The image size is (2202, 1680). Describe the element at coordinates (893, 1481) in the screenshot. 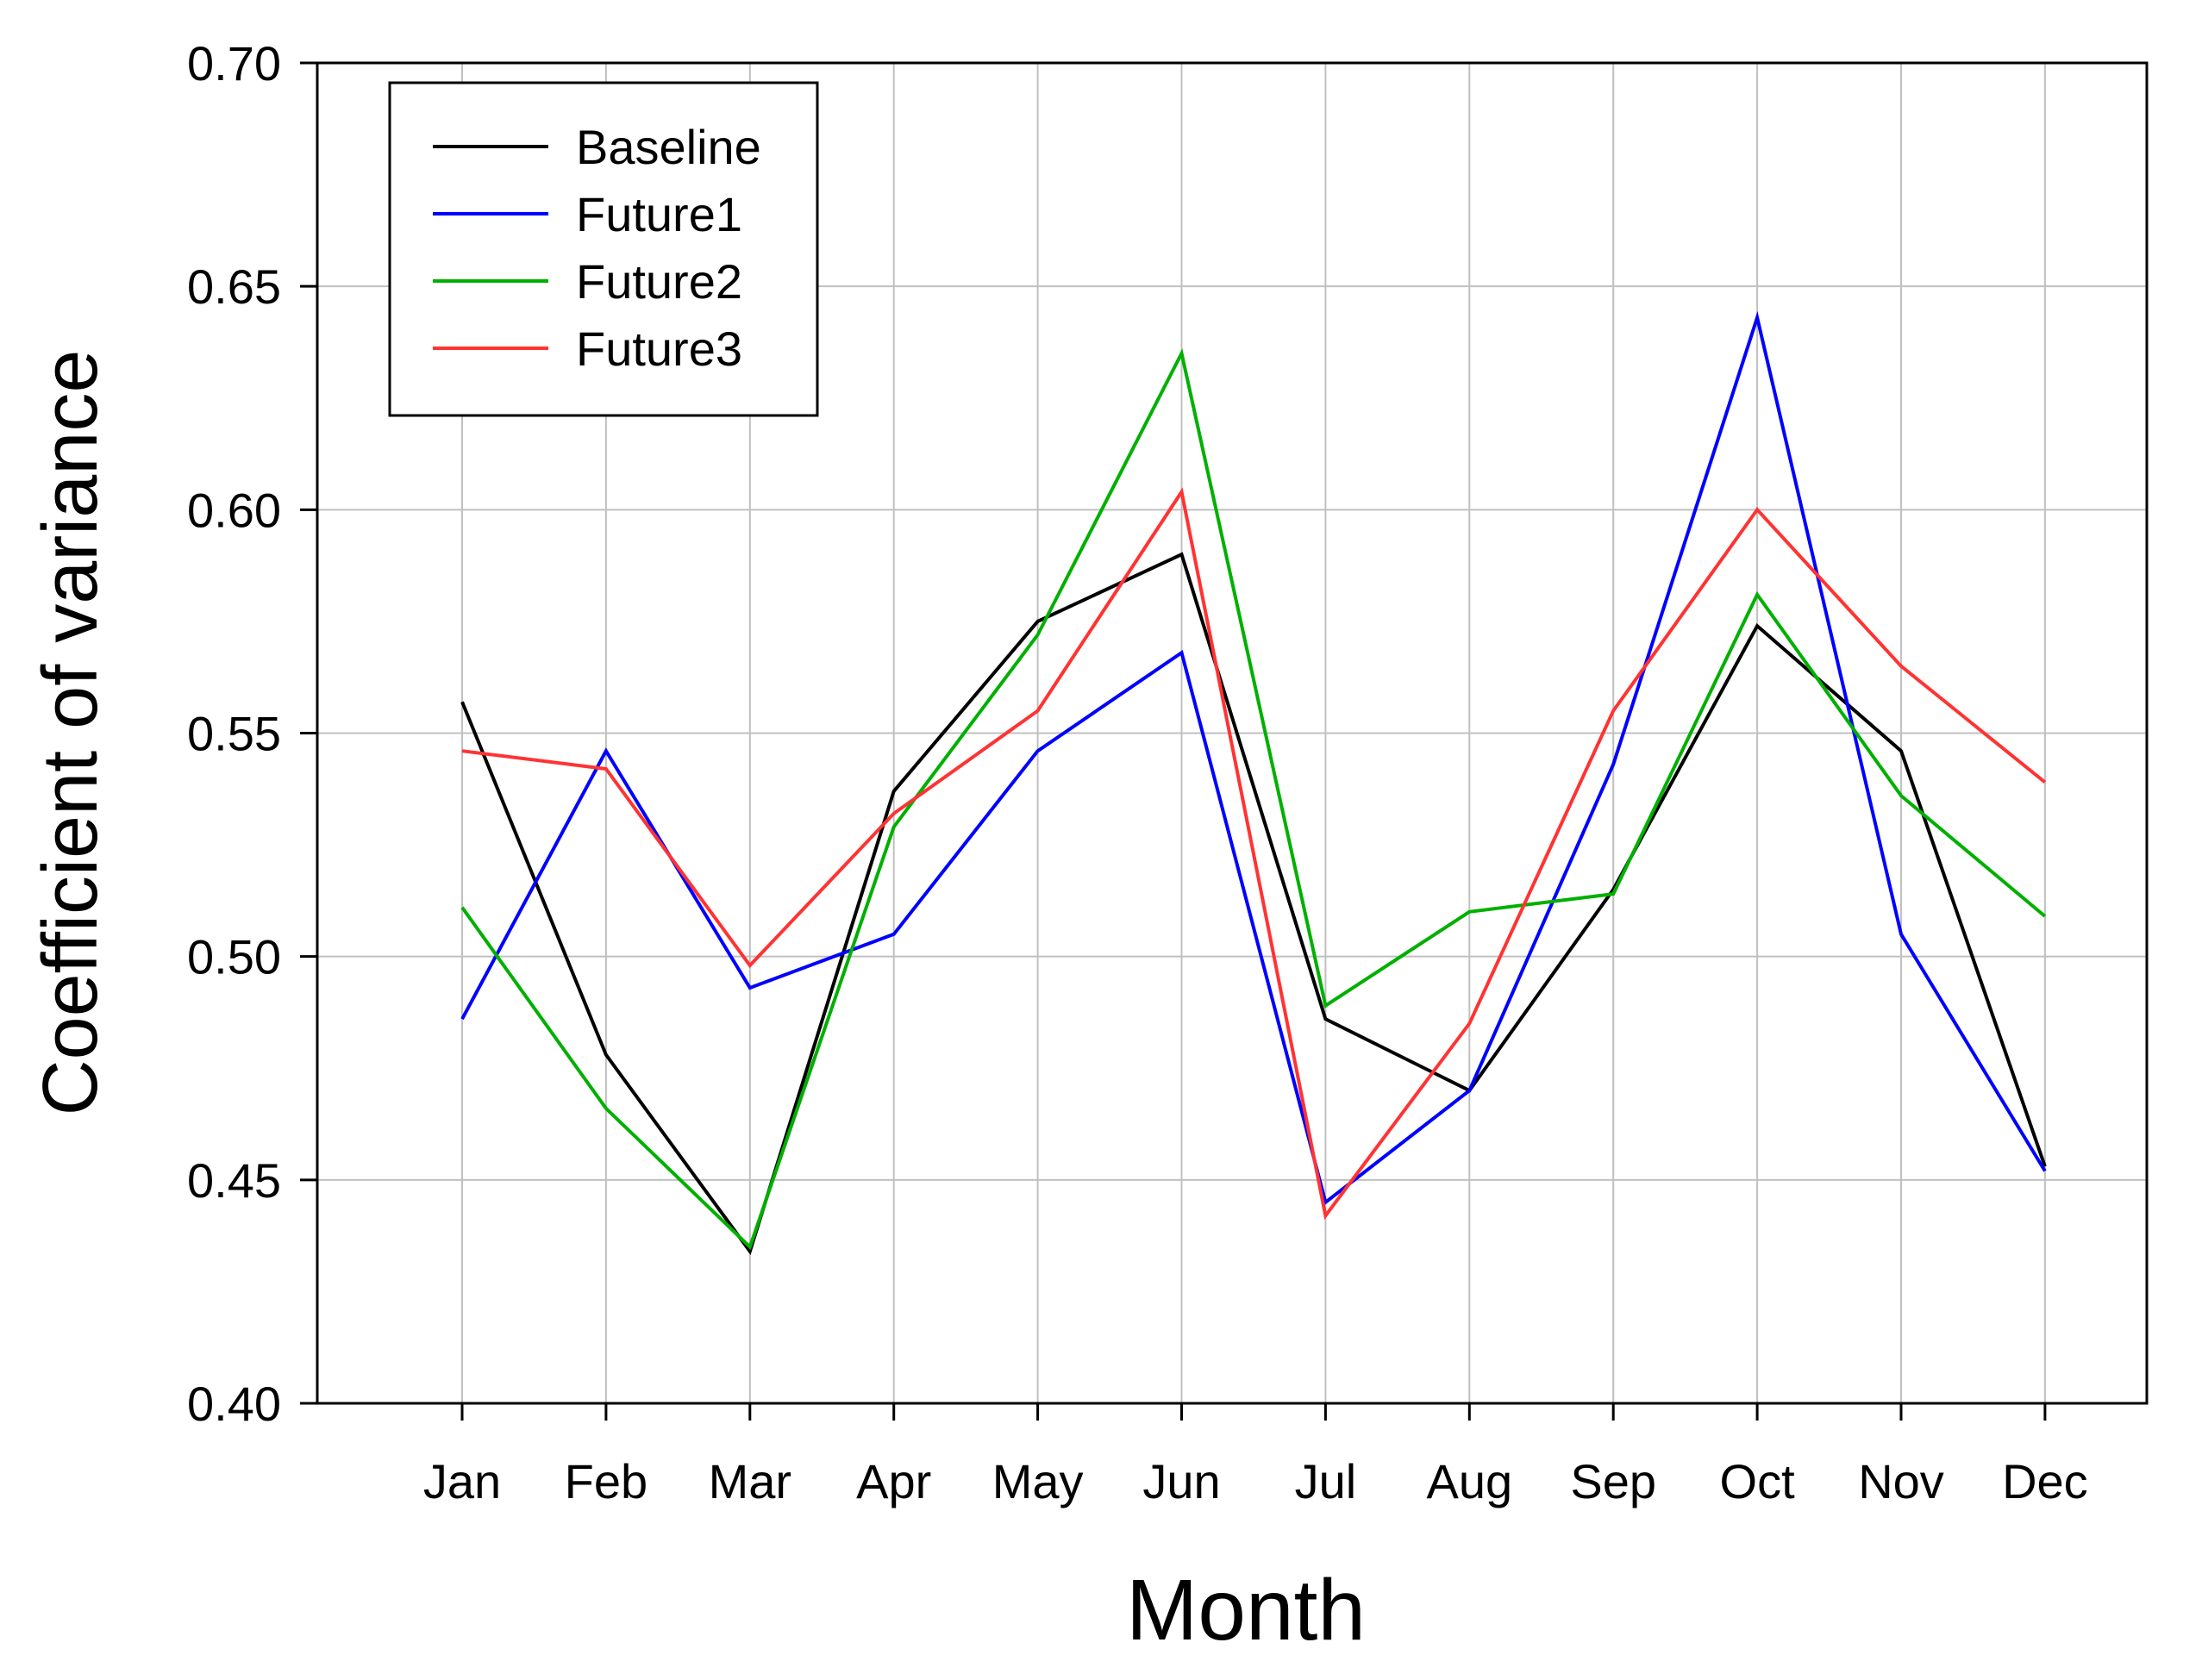

I see `x-tick-label-apr: Apr` at that location.